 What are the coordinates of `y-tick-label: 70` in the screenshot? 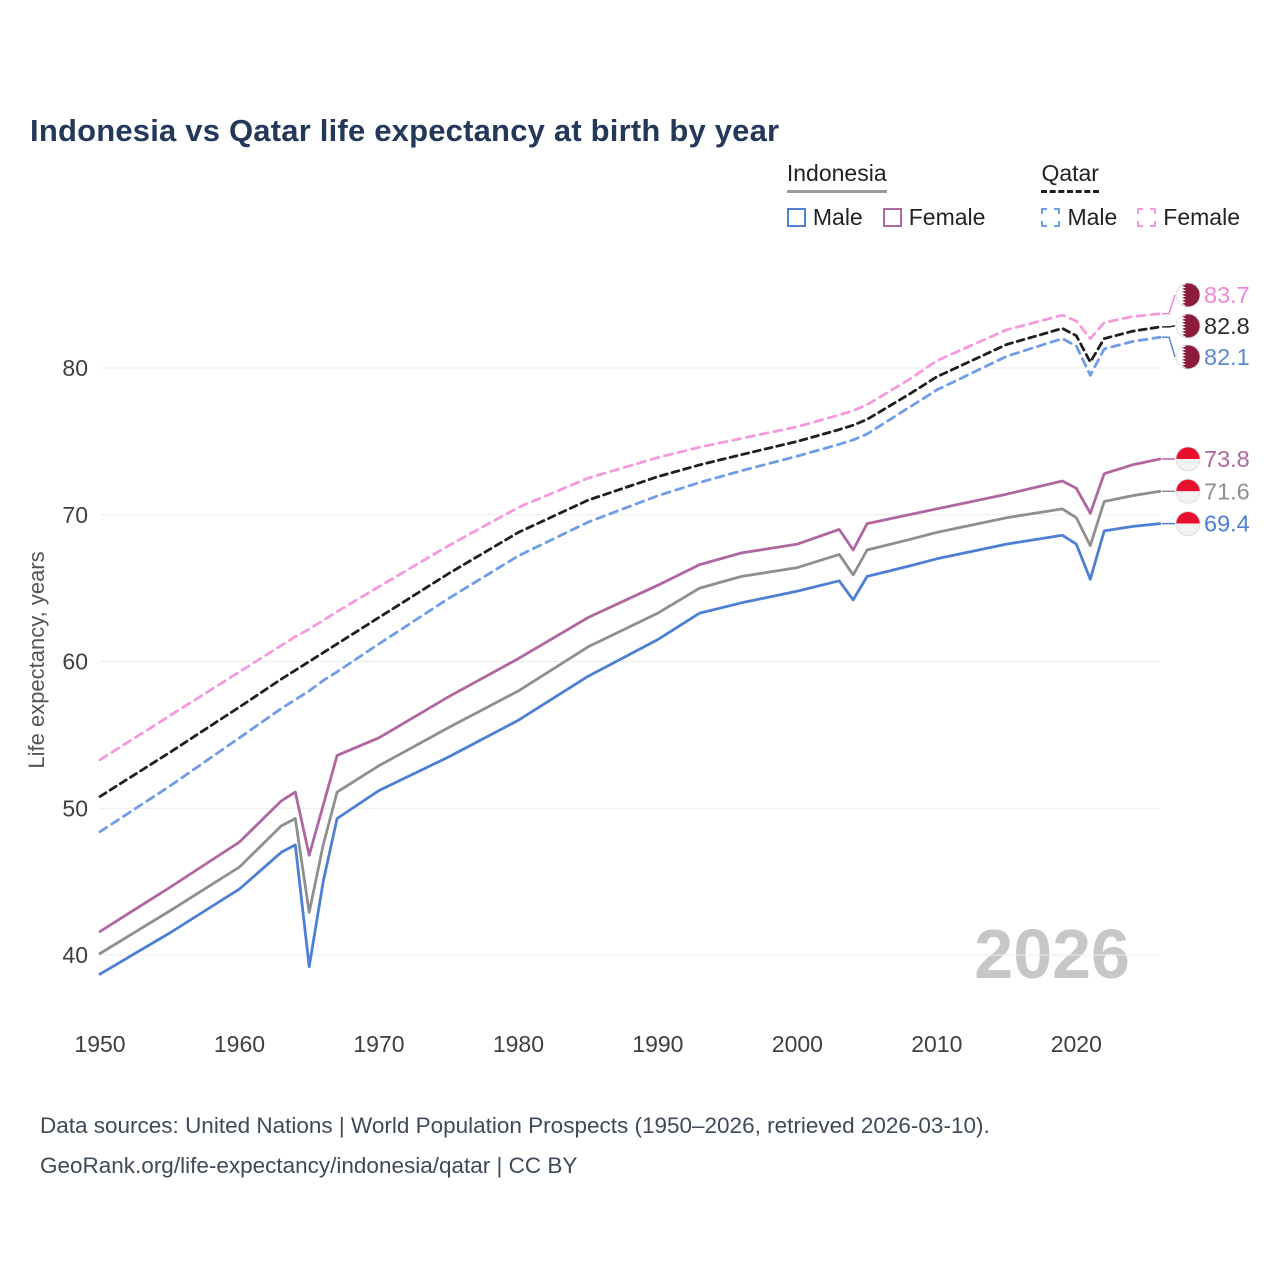 It's located at (75, 515).